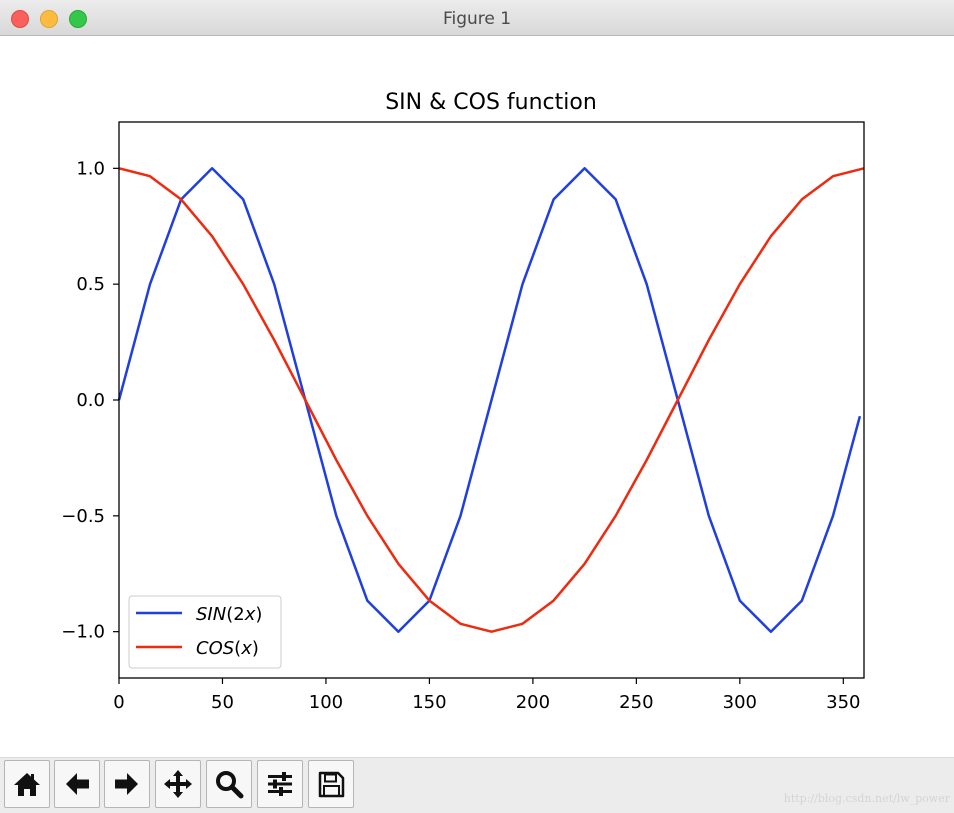  I want to click on pan-button, so click(178, 784).